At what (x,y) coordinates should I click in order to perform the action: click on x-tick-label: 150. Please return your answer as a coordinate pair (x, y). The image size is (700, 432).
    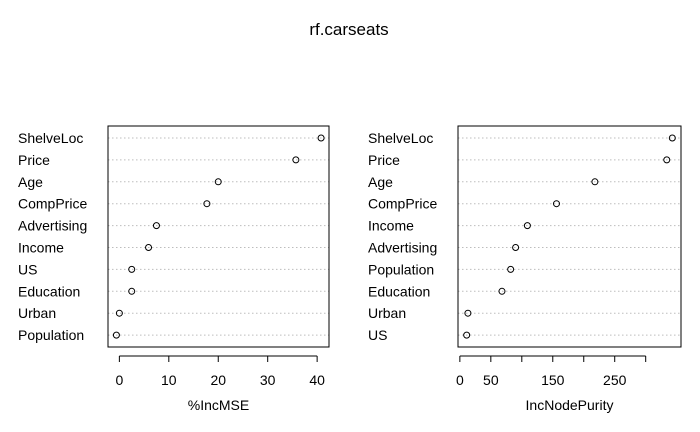
    Looking at the image, I should click on (553, 380).